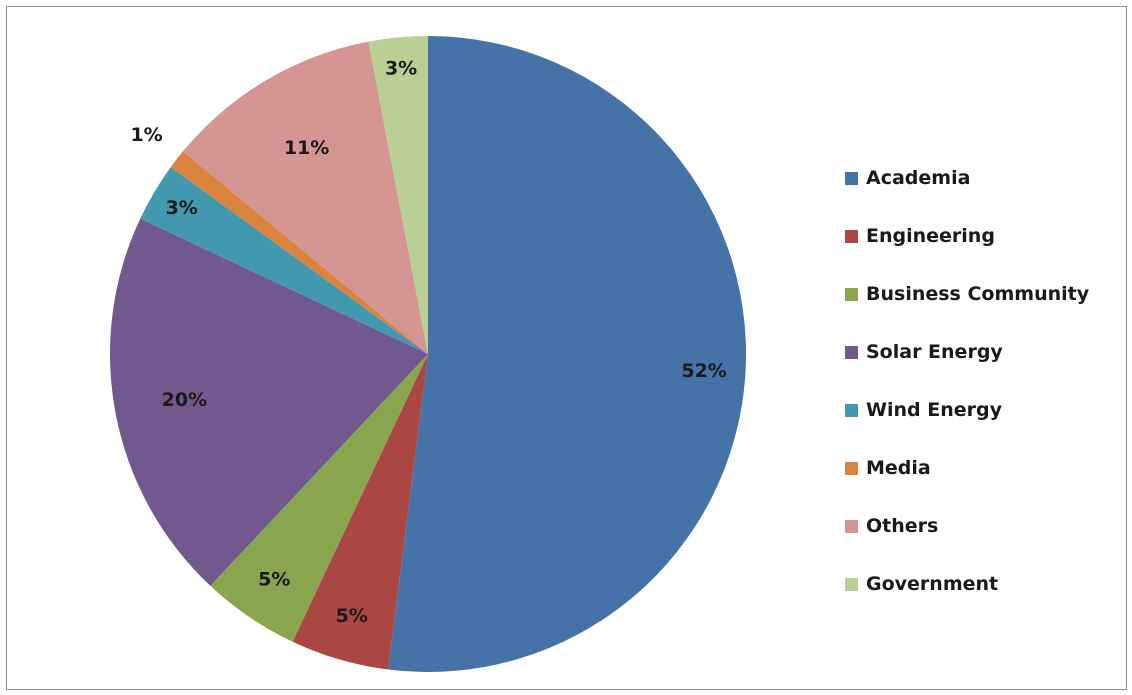 The image size is (1132, 695). What do you see at coordinates (352, 616) in the screenshot?
I see `data-label-engineering: 5%` at bounding box center [352, 616].